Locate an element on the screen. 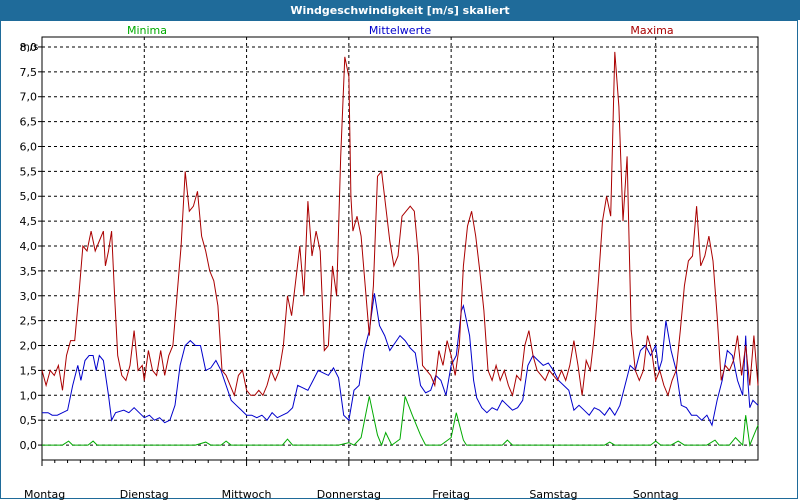 The height and width of the screenshot is (500, 800). y-tick-label: 4,0 is located at coordinates (29, 246).